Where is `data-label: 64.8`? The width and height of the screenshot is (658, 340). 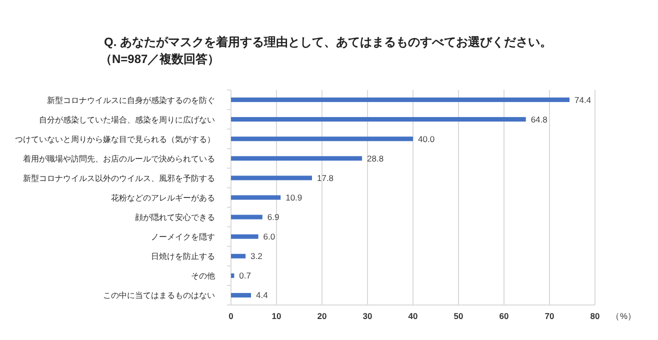
data-label: 64.8 is located at coordinates (539, 119).